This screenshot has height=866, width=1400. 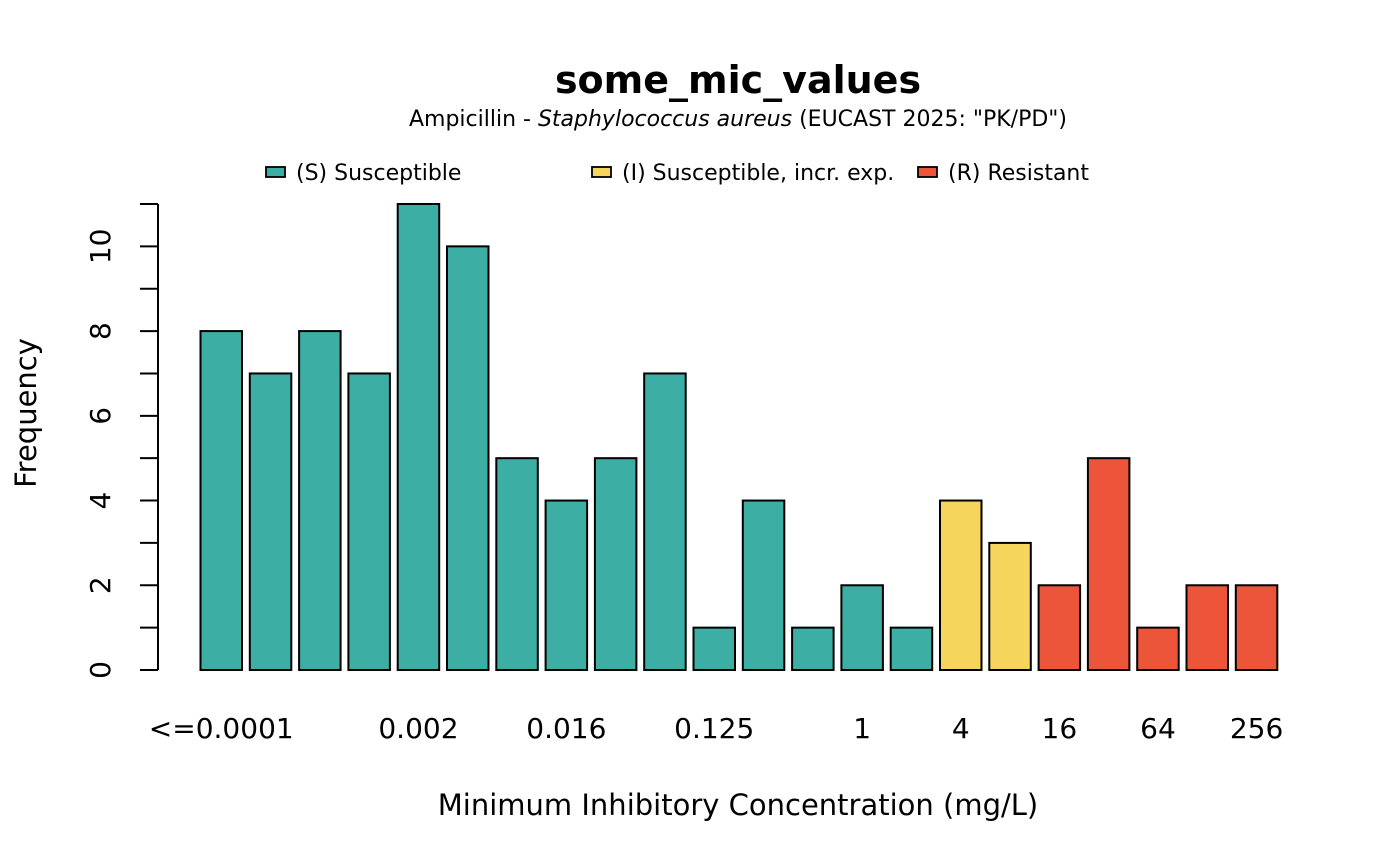 What do you see at coordinates (1060, 728) in the screenshot?
I see `x-tick-label: 16` at bounding box center [1060, 728].